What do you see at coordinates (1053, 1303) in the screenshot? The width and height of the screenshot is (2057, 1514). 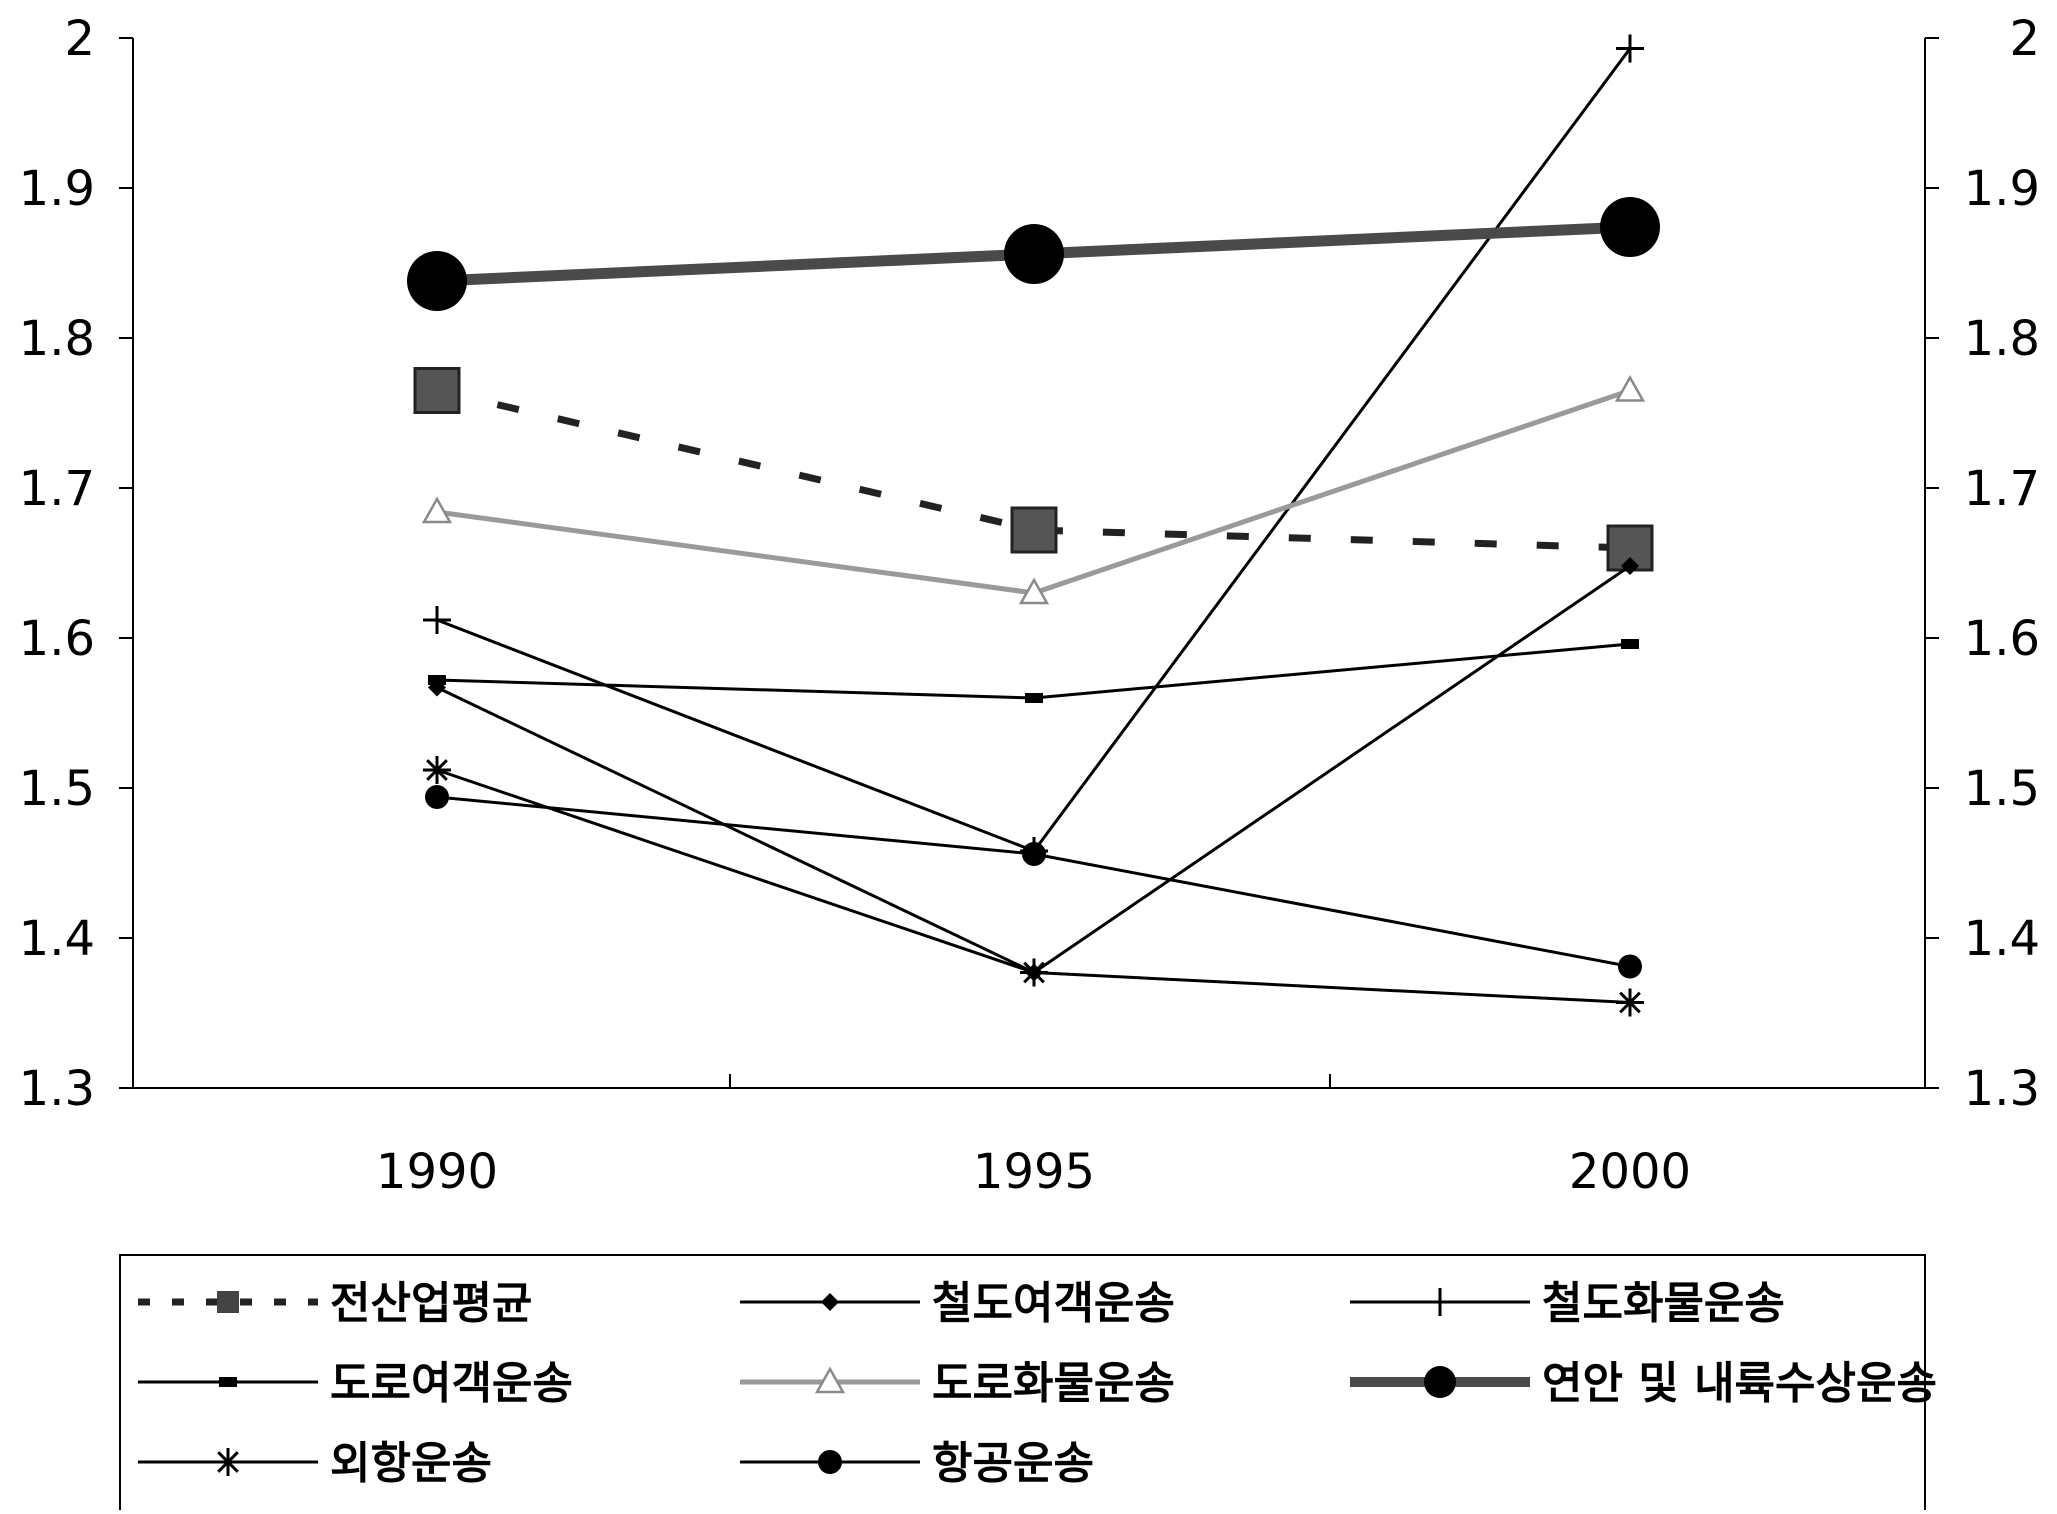 I see `legend-label: 철도여객운송` at bounding box center [1053, 1303].